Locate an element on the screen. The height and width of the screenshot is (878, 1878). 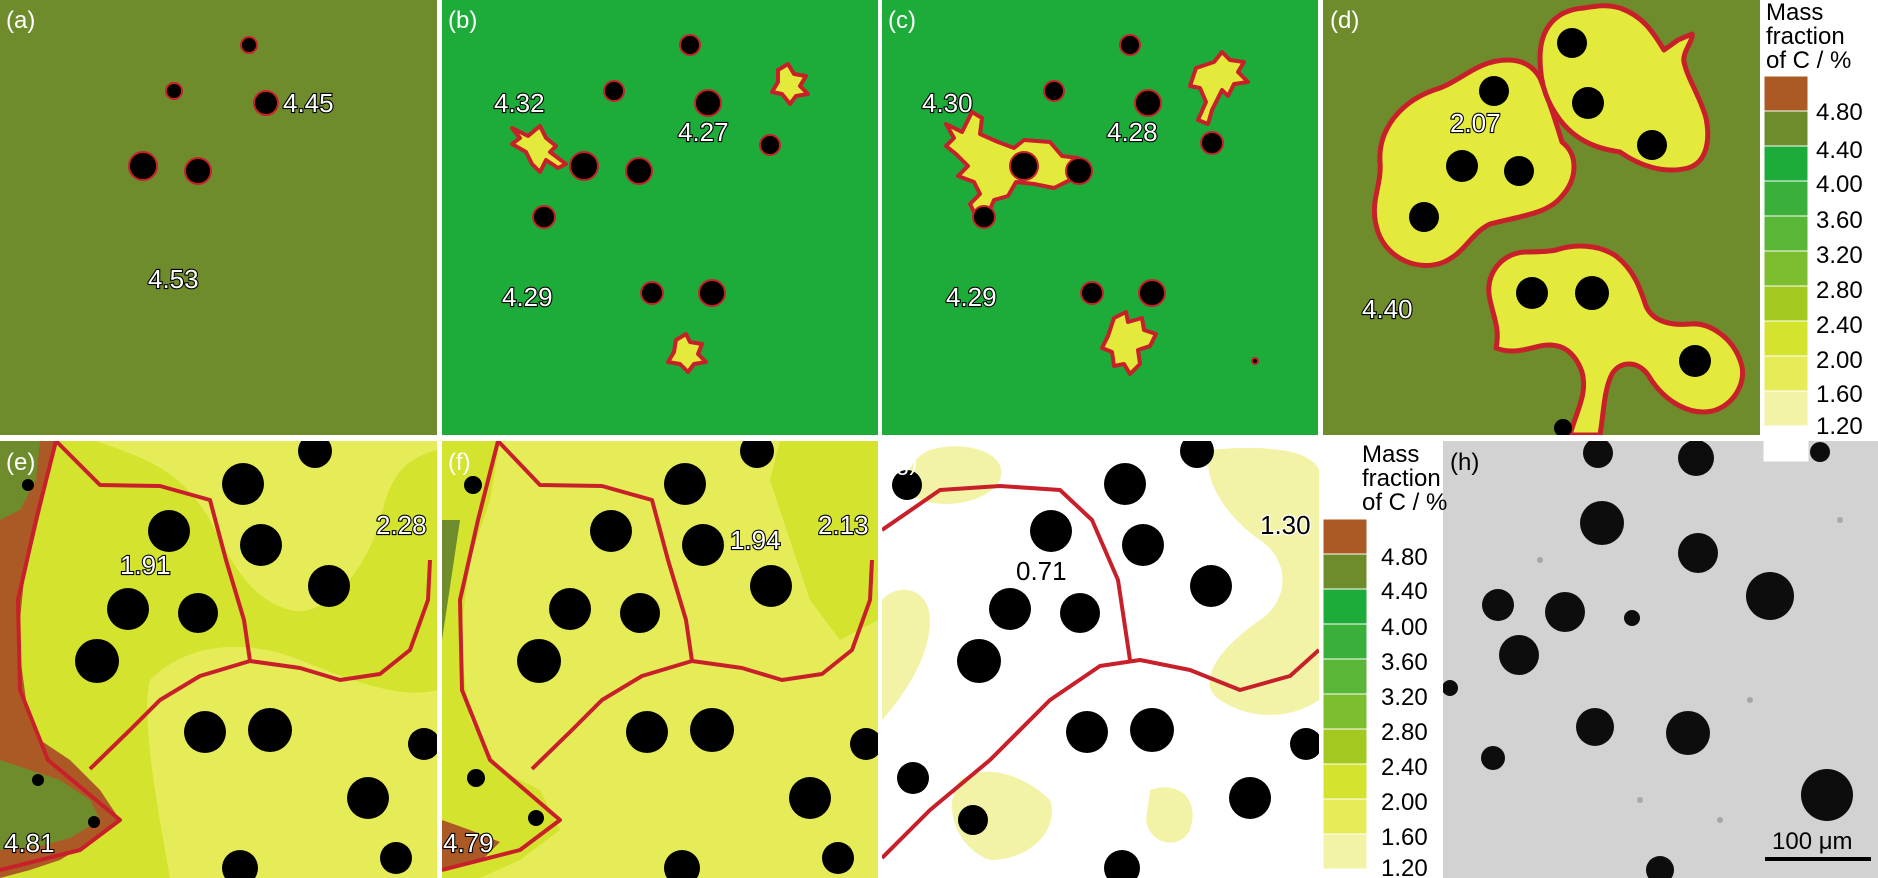
scale-bar: 100 μm is located at coordinates (1818, 844).